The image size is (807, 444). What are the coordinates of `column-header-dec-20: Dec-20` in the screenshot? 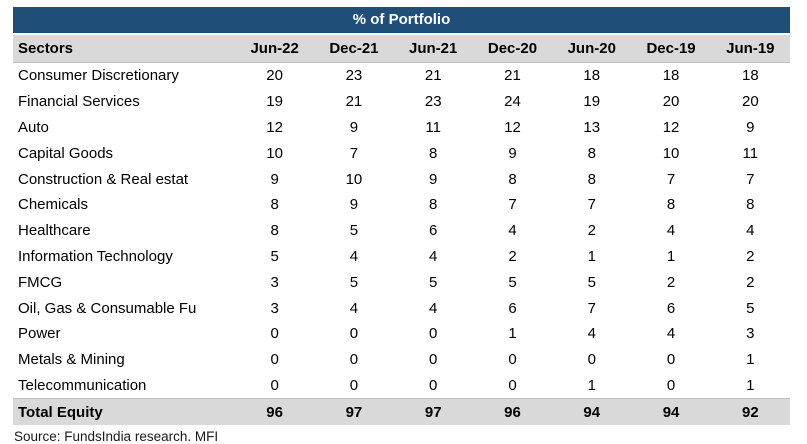 It's located at (512, 49).